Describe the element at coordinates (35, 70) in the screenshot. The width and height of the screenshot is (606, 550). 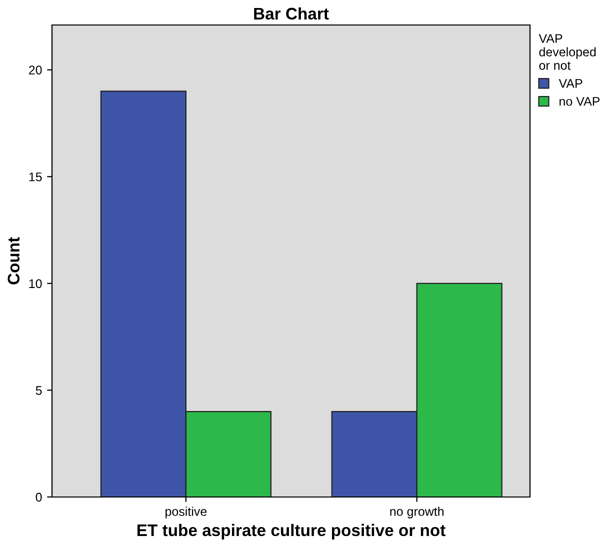
I see `y-tick-label: 20` at that location.